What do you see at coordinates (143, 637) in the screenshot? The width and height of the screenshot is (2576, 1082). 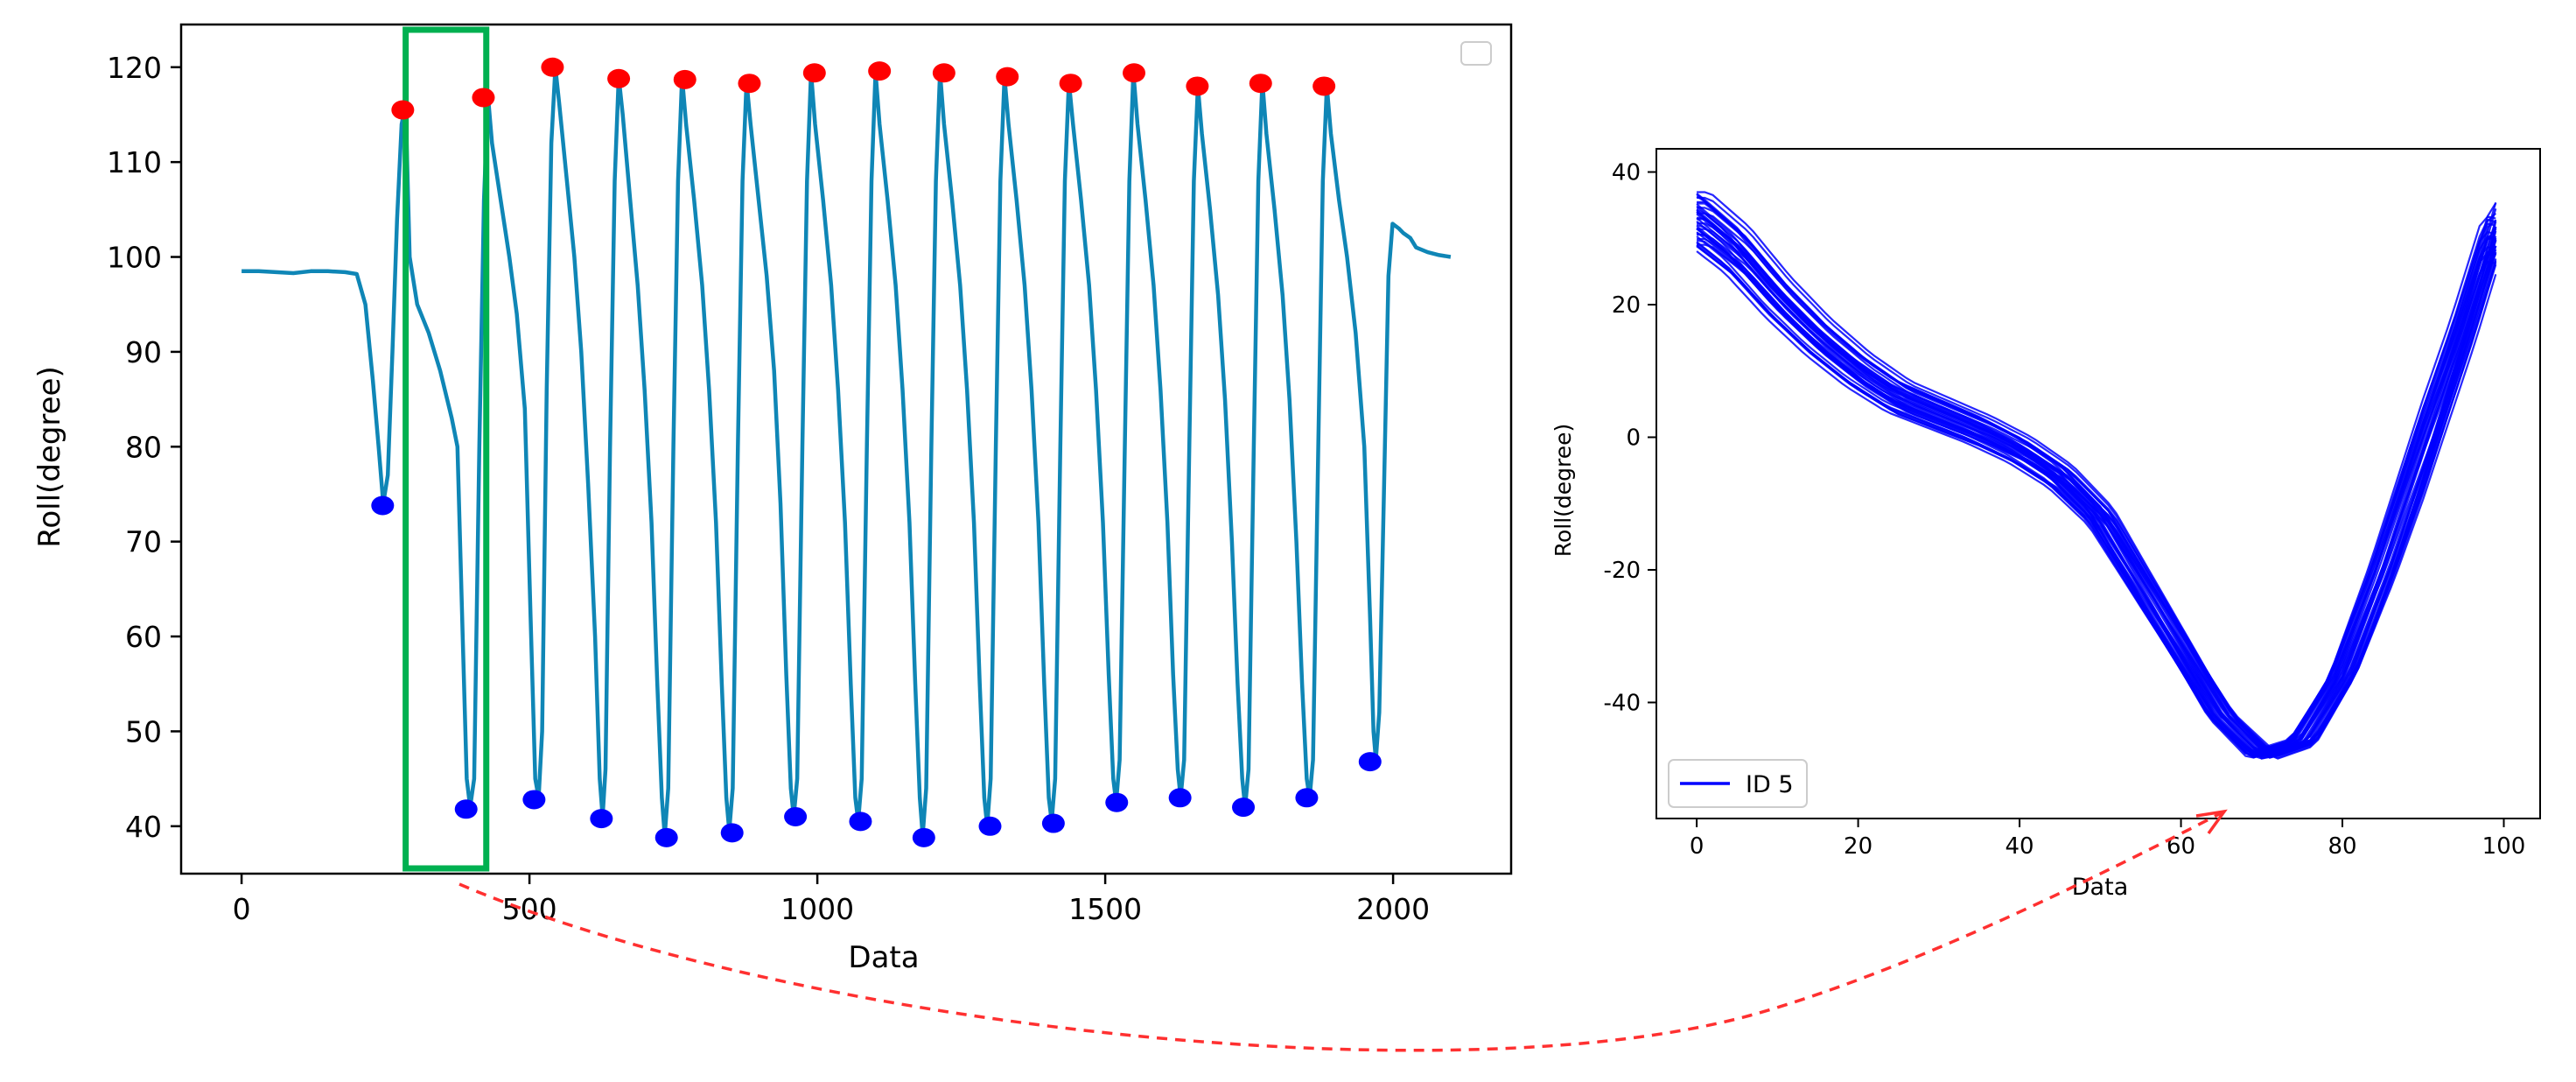 I see `left-ytick-label: 60` at bounding box center [143, 637].